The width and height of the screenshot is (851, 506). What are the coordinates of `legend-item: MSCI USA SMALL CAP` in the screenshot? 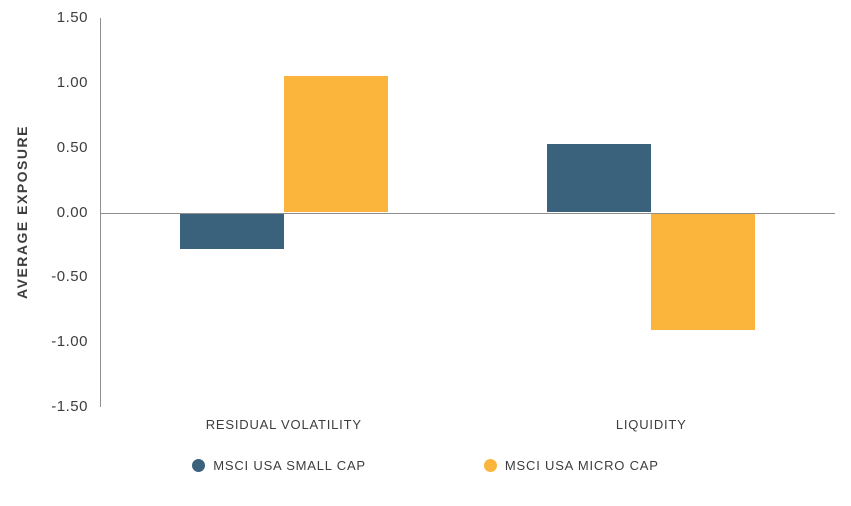 It's located at (279, 465).